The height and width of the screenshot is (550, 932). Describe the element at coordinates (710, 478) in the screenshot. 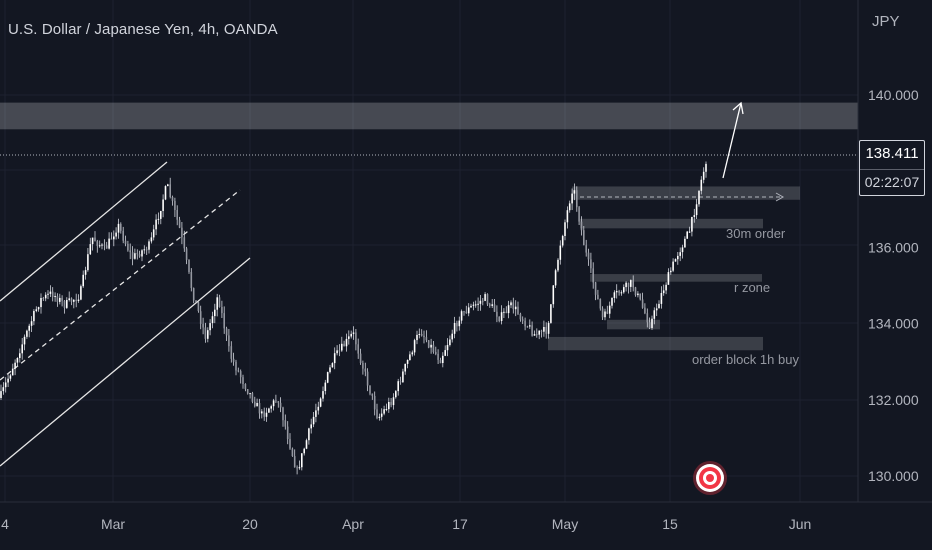

I see `target-marker-icon` at that location.